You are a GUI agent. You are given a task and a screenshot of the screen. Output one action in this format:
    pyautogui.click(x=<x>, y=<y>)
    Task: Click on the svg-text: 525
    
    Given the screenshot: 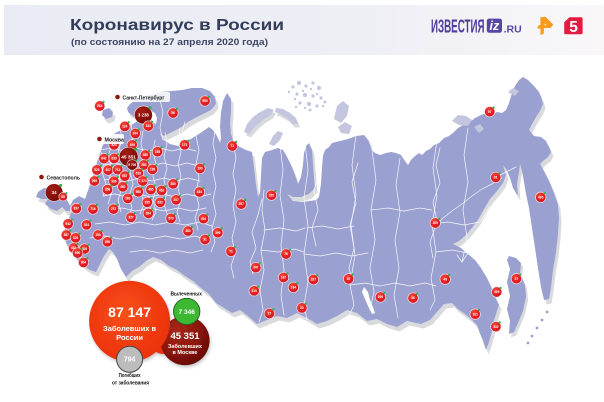 What is the action you would take?
    pyautogui.click(x=97, y=170)
    